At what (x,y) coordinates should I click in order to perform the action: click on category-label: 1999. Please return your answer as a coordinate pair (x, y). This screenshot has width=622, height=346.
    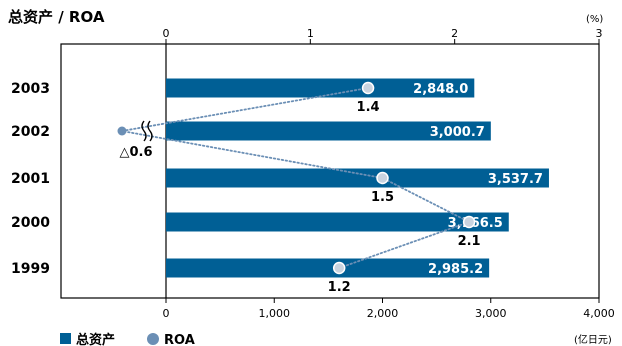
    Looking at the image, I should click on (30, 269).